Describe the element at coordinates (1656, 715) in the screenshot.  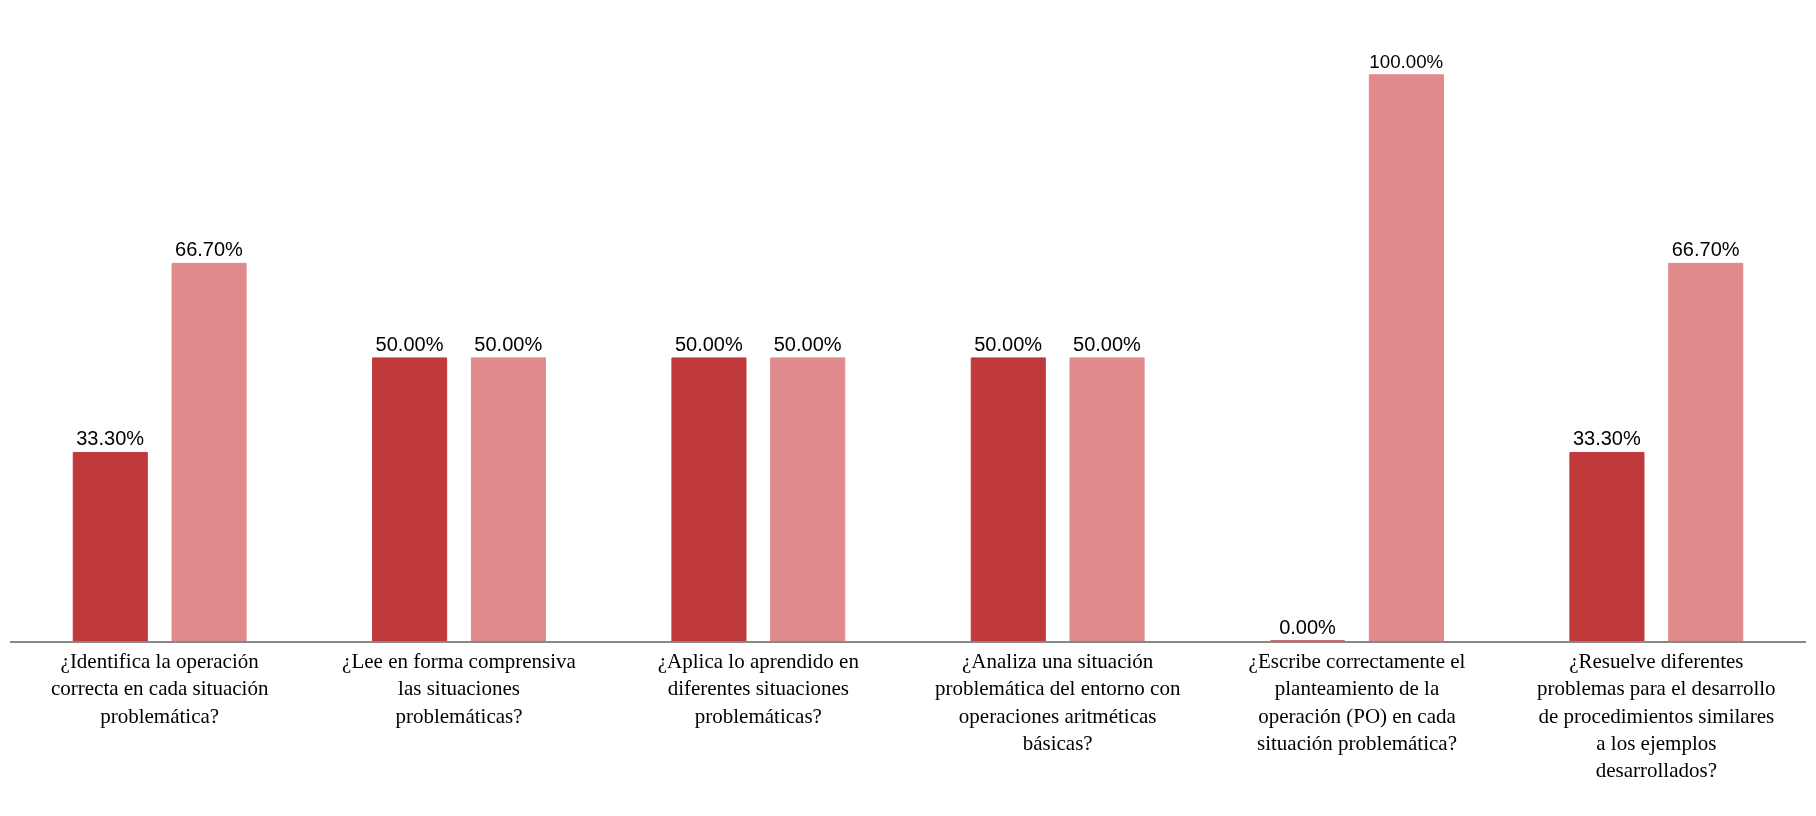
I see `x-tick-label: ¿Resuelve diferentes problemas para el desarrollo de procedimientos similares a los ejemplos desarrollados?` at that location.